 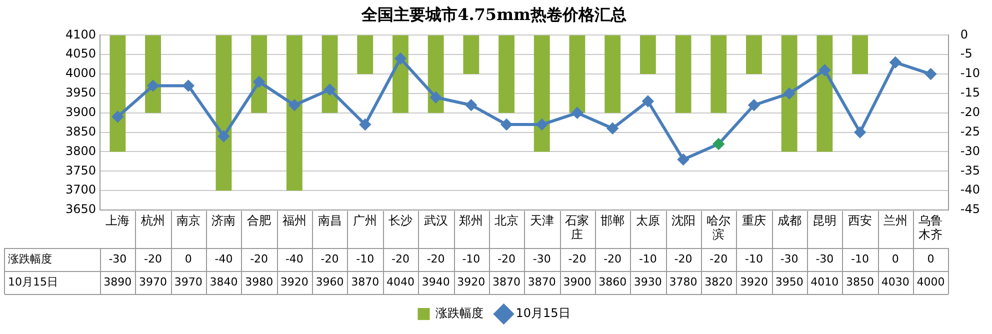 I want to click on y-tick-label: 4050, so click(x=80, y=53).